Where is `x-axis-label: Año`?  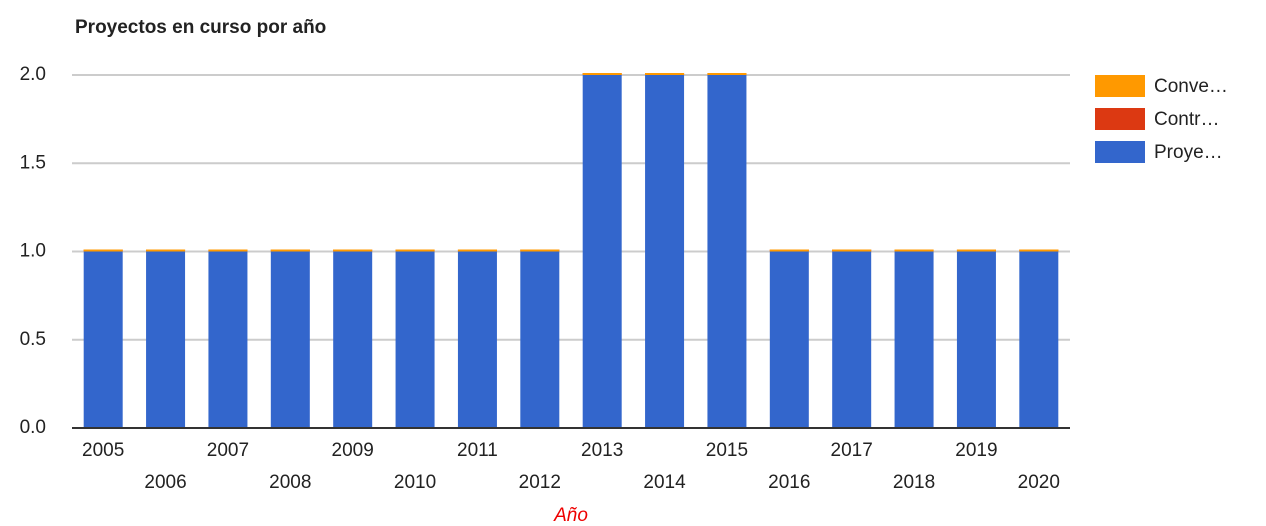 x-axis-label: Año is located at coordinates (570, 515).